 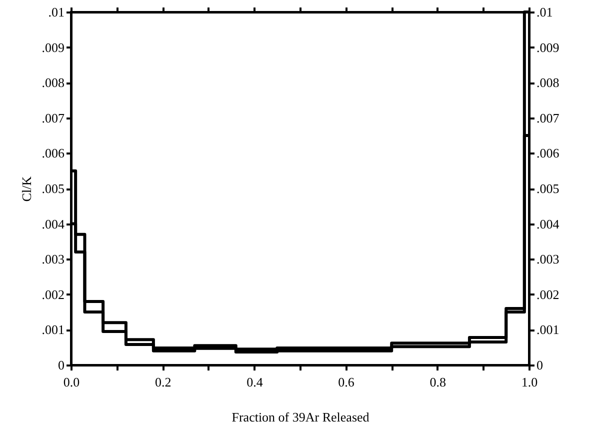 I want to click on x-tick-label: 0.2, so click(x=163, y=382).